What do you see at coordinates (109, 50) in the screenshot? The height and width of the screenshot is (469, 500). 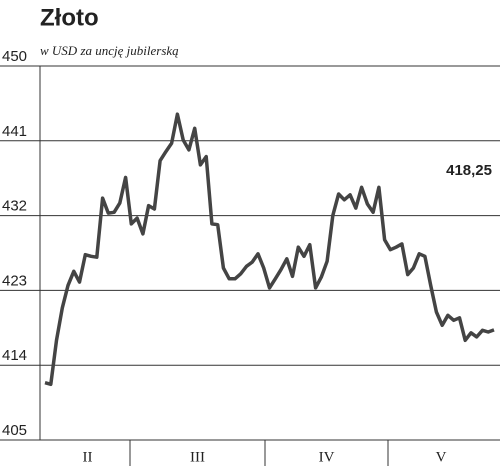 I see `chart-subtitle: w USD za uncję jubilerską` at bounding box center [109, 50].